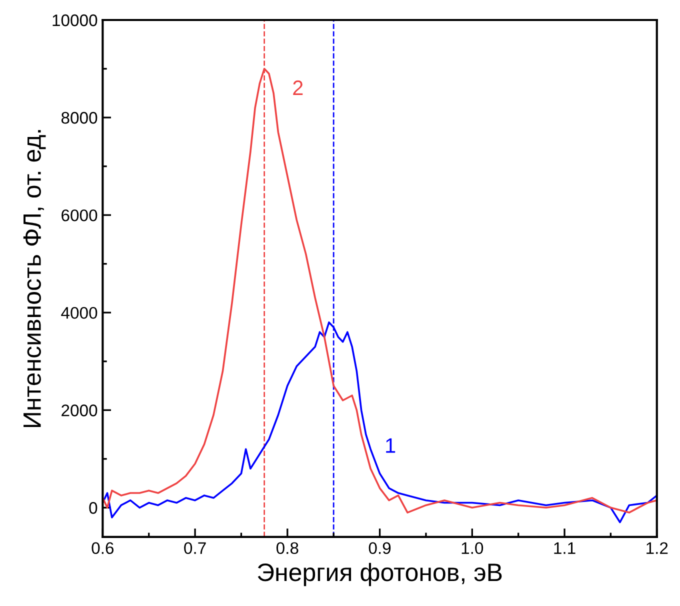  I want to click on y-tick-label: 10000, so click(75, 20).